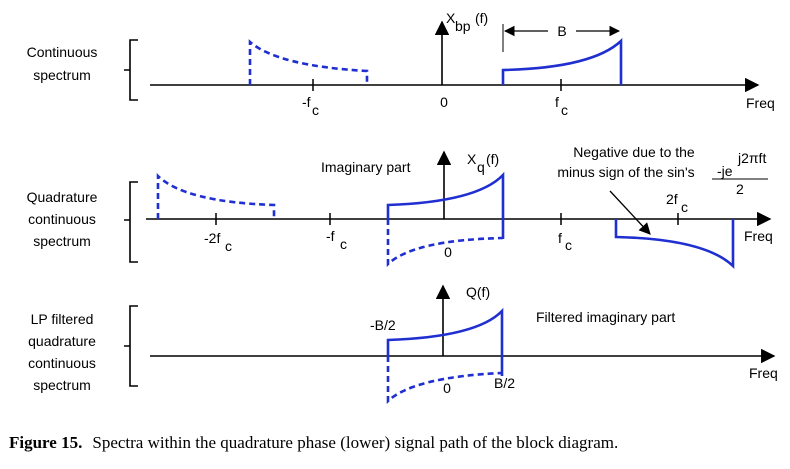 Image resolution: width=790 pixels, height=469 pixels. Describe the element at coordinates (62, 385) in the screenshot. I see `row3-label-line4: spectrum` at that location.